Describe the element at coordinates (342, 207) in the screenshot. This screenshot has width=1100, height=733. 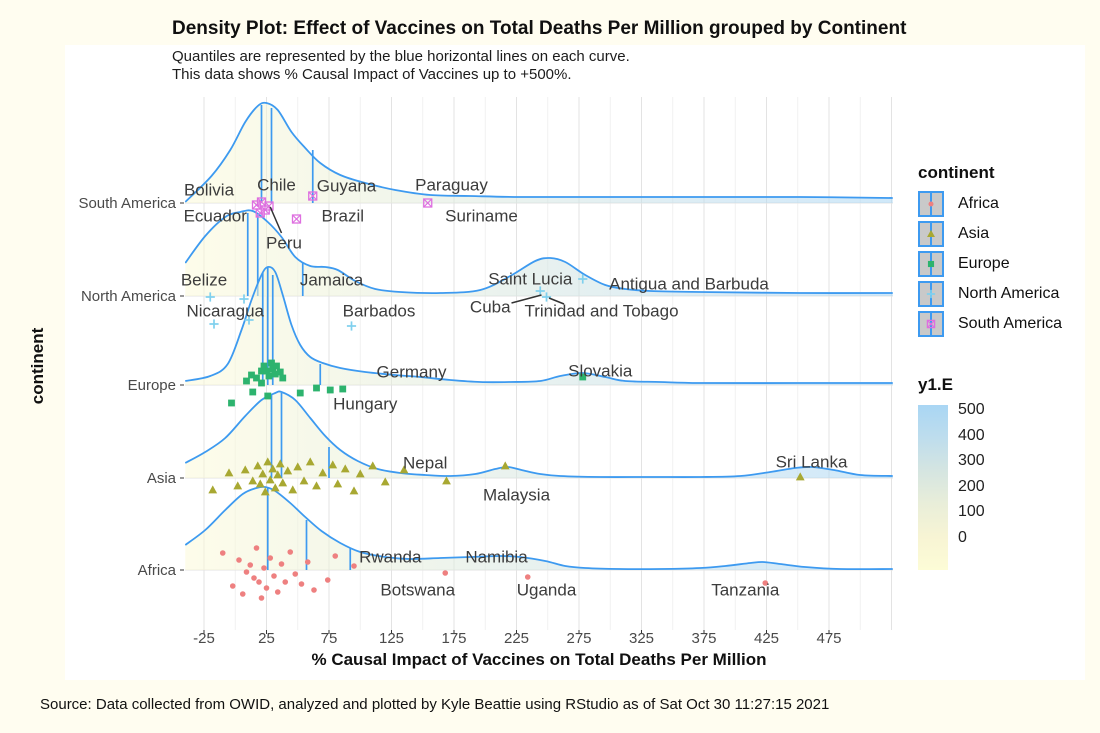
I see `points-south-america` at that location.